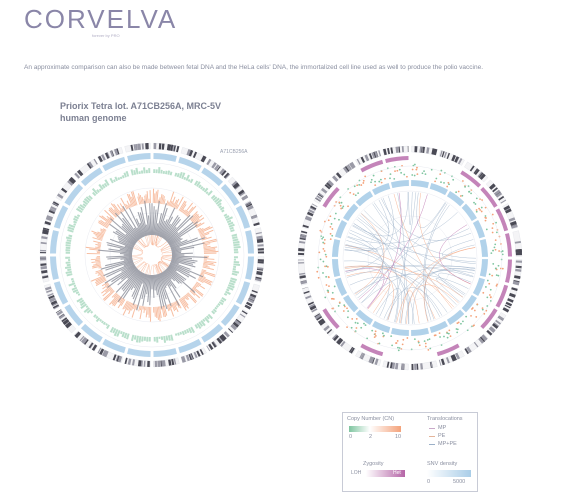  What do you see at coordinates (442, 464) in the screenshot?
I see `legend-snv-title: SNV density` at bounding box center [442, 464].